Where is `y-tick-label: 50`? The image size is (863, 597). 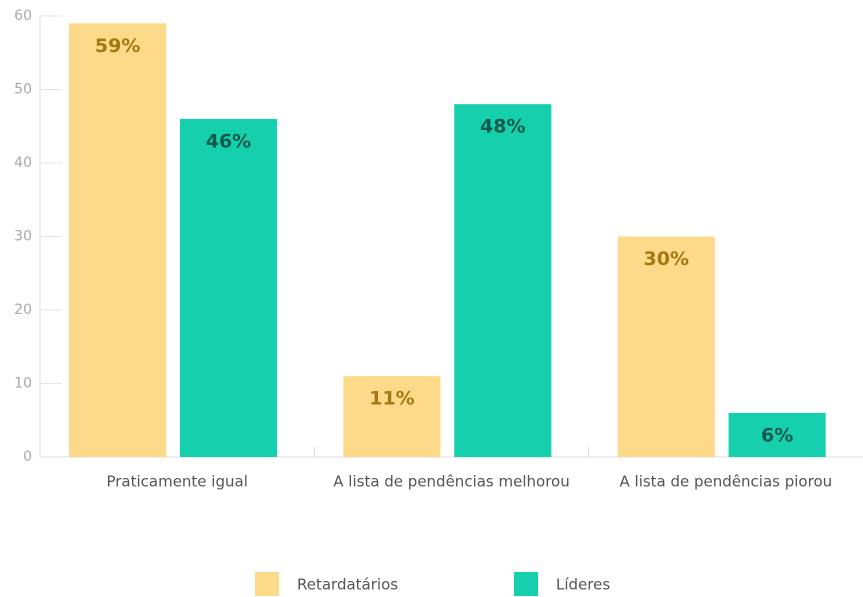
y-tick-label: 50 is located at coordinates (23, 90).